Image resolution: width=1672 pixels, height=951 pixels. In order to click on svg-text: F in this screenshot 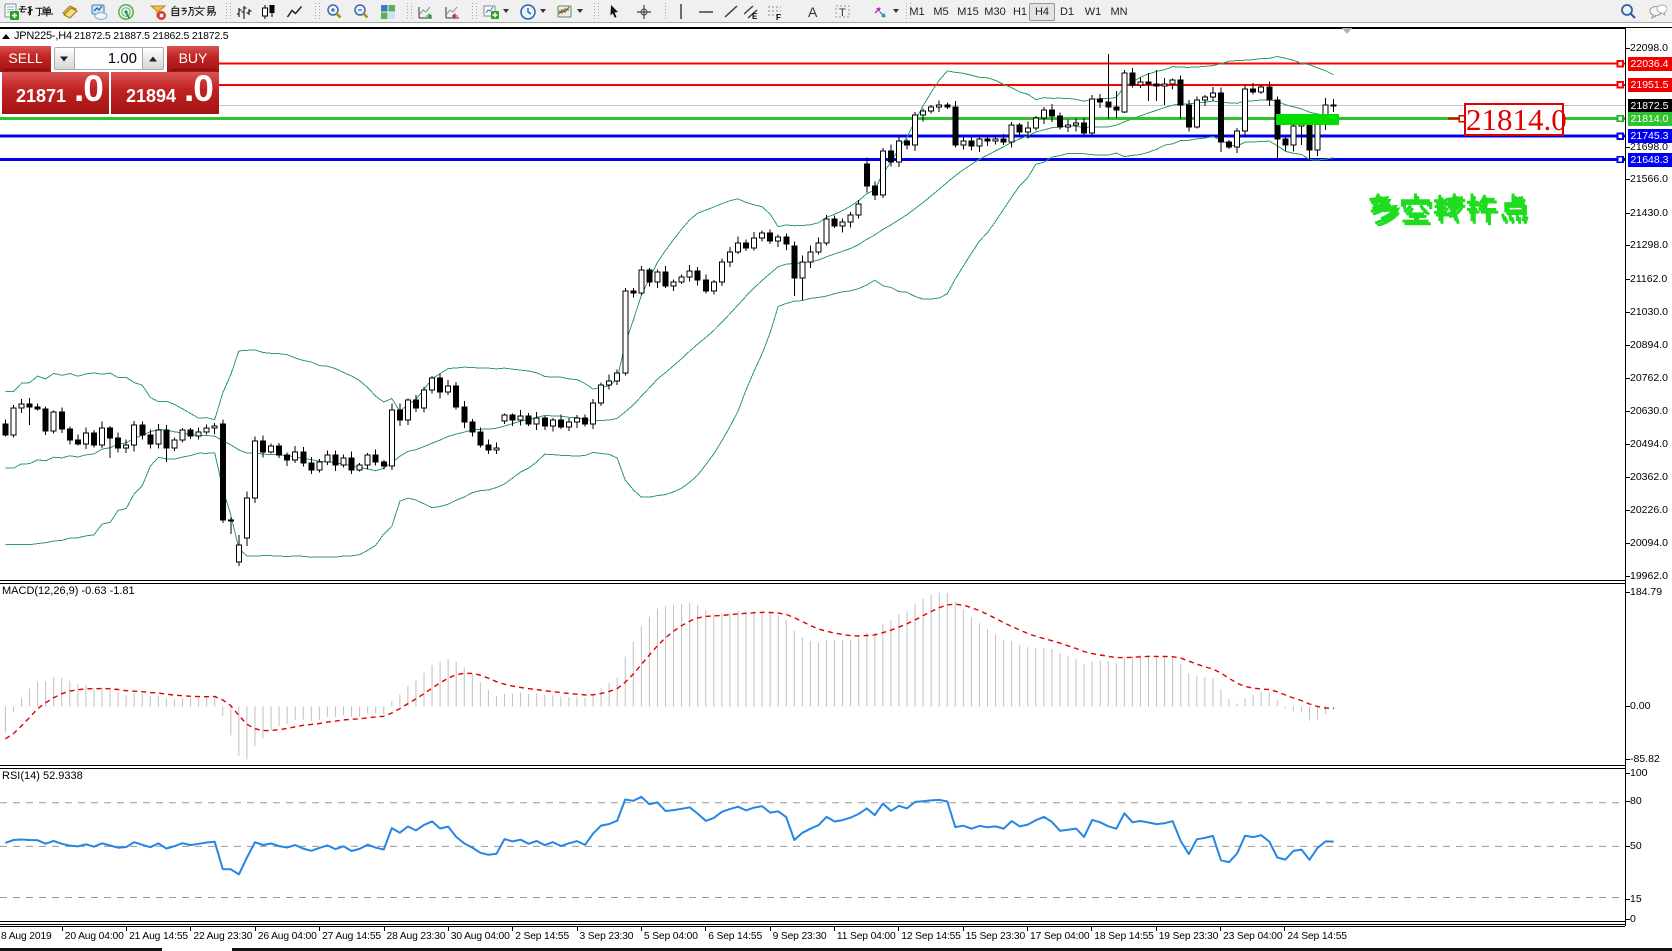, I will do `click(778, 17)`.